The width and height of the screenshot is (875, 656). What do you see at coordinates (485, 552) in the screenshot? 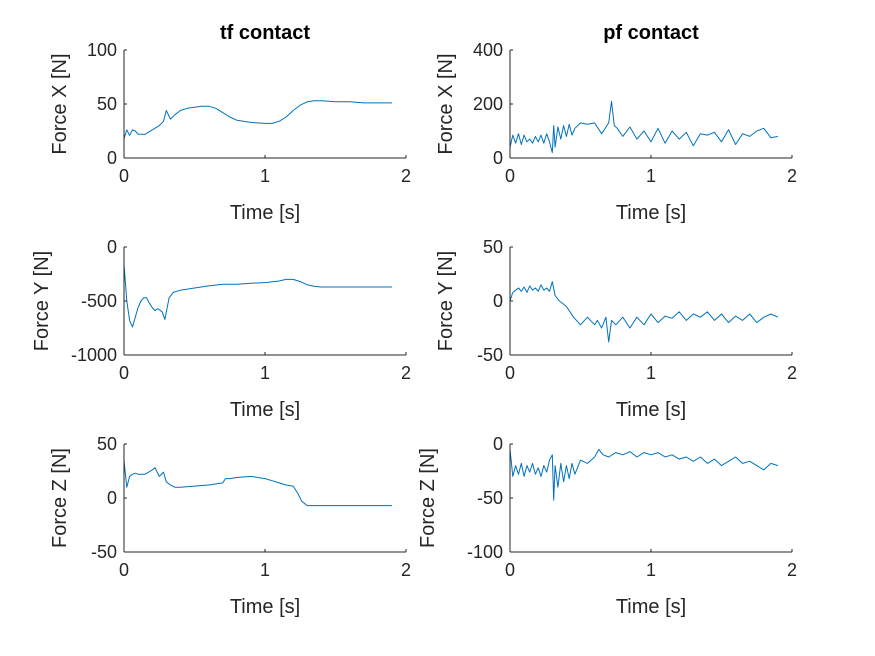
I see `y-tick-label: -100` at bounding box center [485, 552].